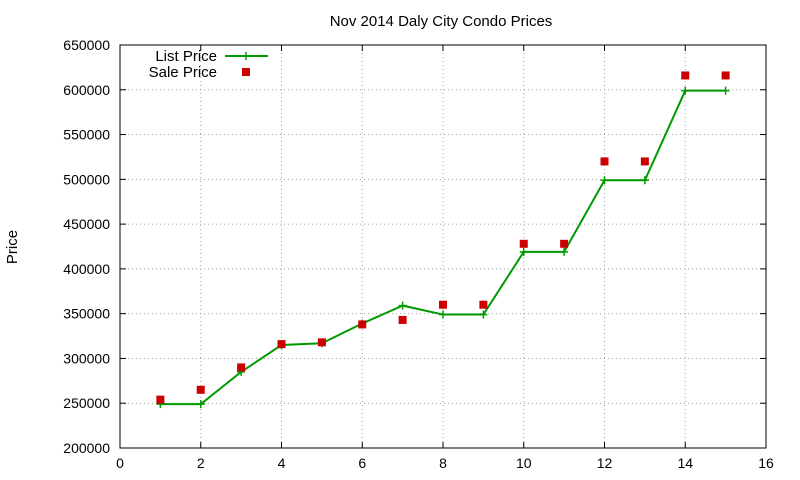  What do you see at coordinates (685, 463) in the screenshot?
I see `x-tick-label: 14` at bounding box center [685, 463].